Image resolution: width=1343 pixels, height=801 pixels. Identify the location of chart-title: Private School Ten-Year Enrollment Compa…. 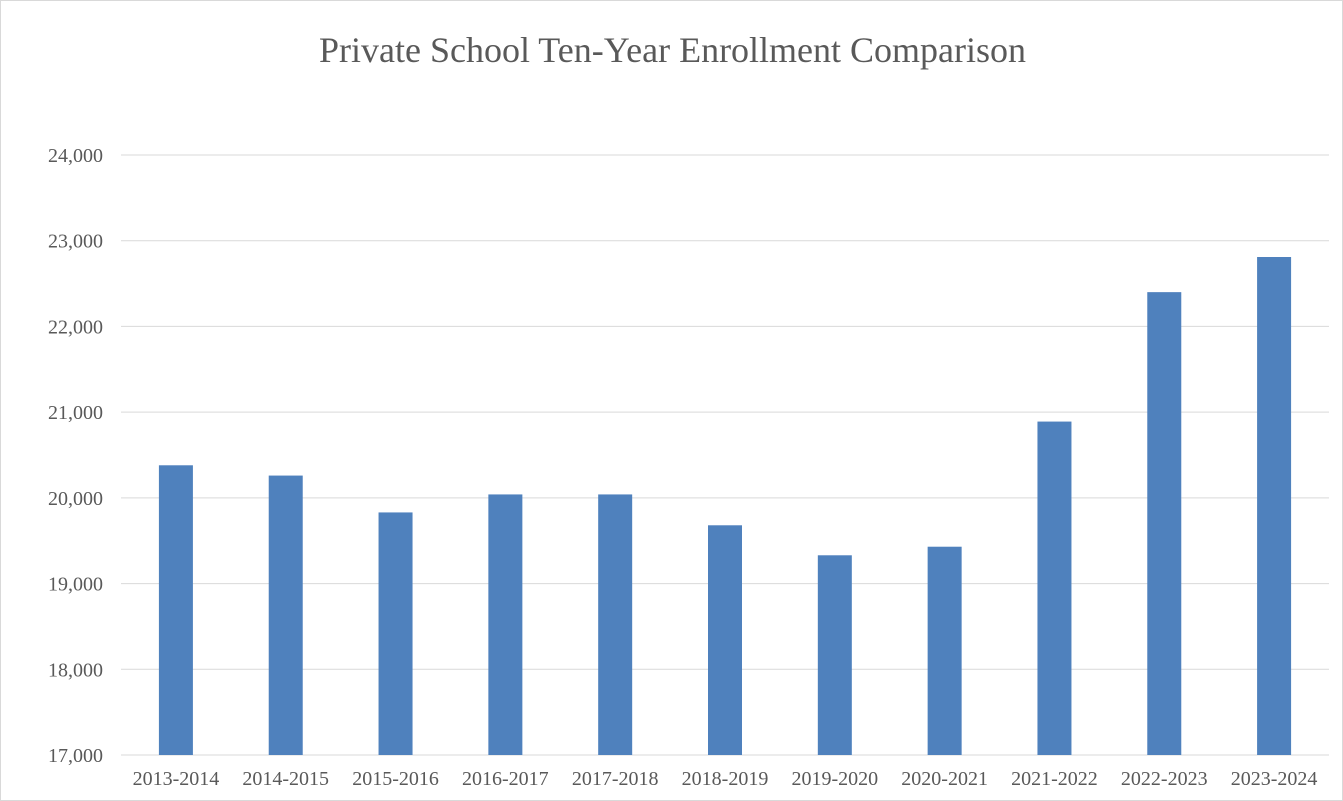
(672, 50).